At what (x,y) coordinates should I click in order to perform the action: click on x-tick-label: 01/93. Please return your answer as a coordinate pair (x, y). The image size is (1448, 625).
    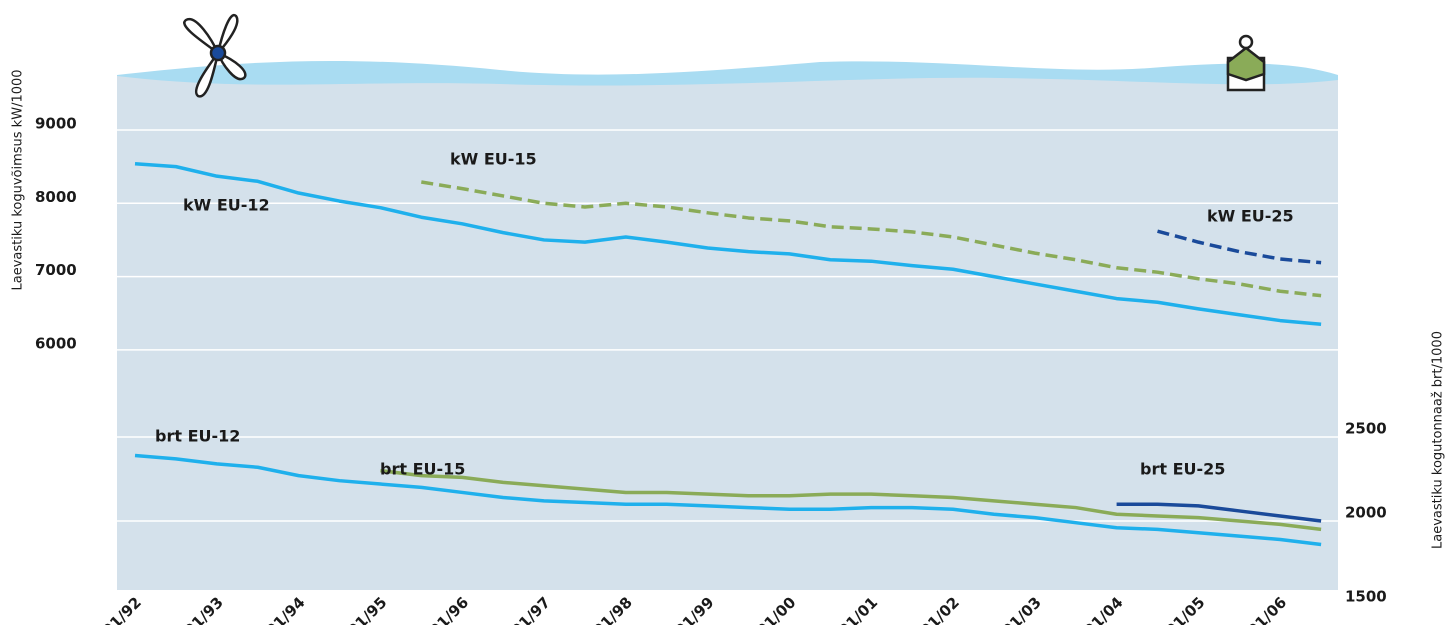
    Looking at the image, I should click on (204, 609).